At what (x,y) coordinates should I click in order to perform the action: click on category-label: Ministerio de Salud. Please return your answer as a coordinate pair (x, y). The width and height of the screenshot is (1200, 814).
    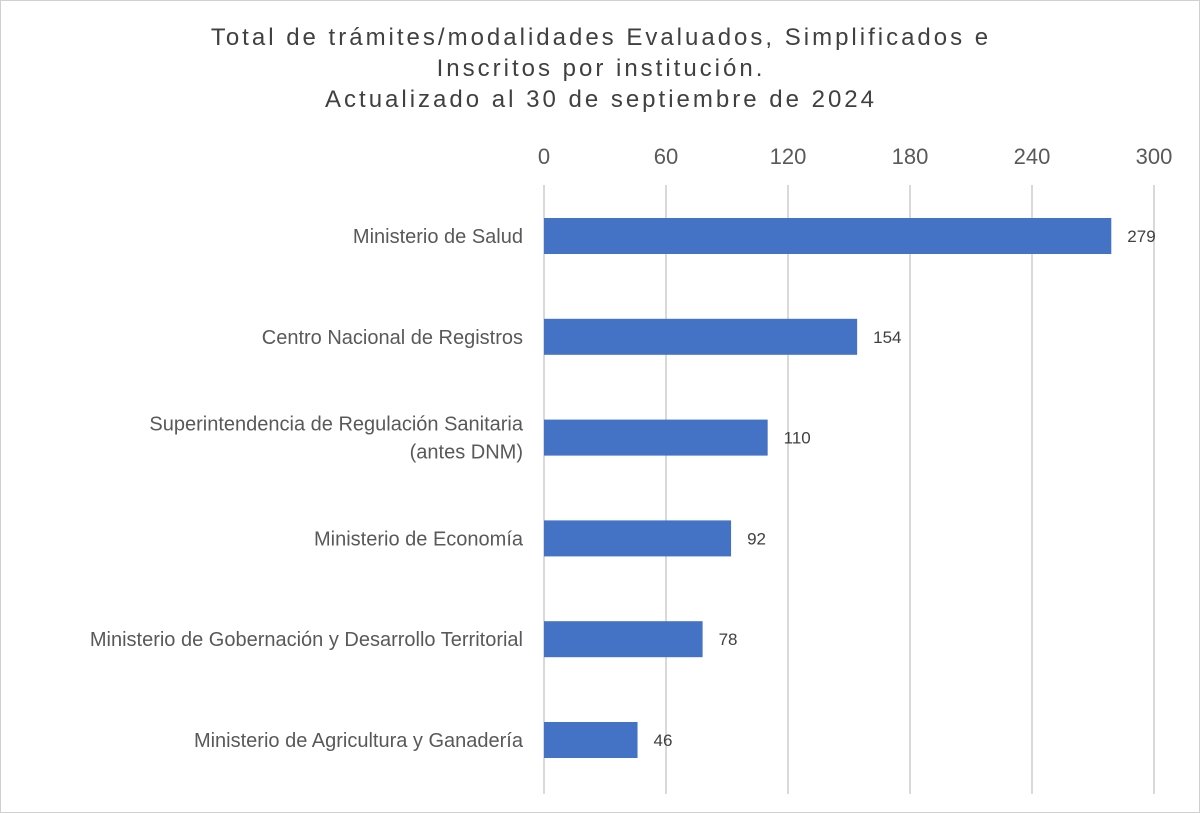
    Looking at the image, I should click on (438, 237).